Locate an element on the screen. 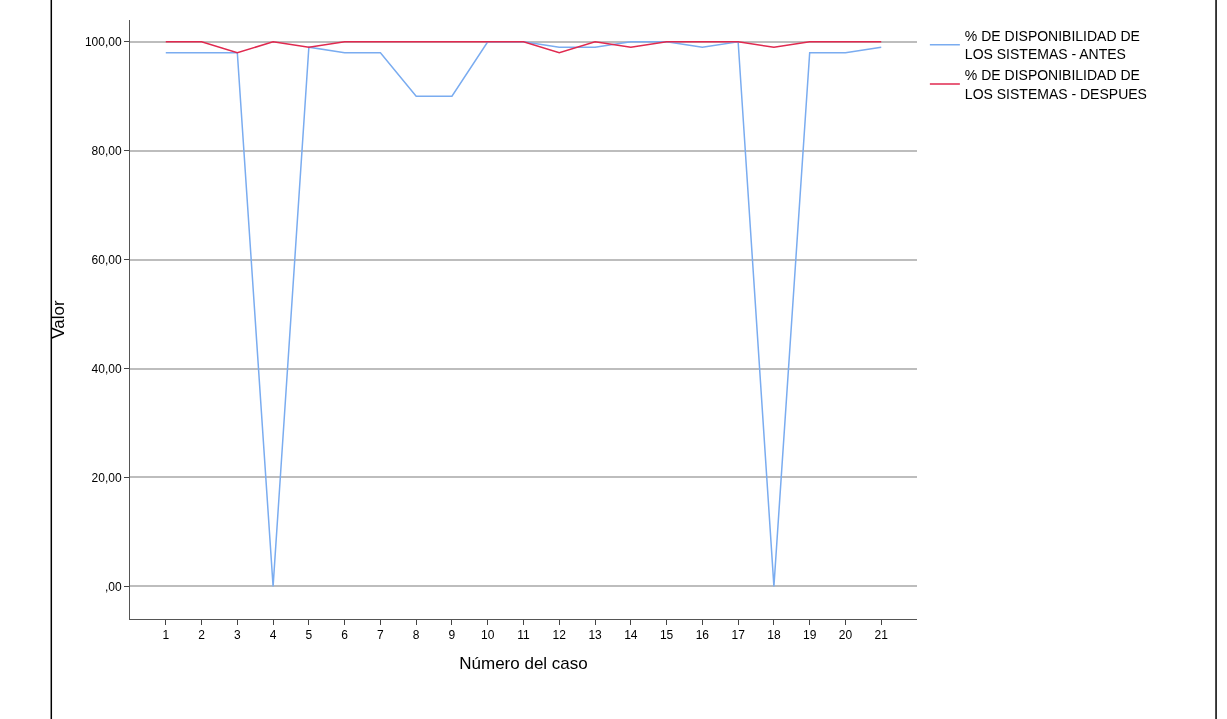 Image resolution: width=1227 pixels, height=719 pixels. x-tick-label: 13 is located at coordinates (595, 635).